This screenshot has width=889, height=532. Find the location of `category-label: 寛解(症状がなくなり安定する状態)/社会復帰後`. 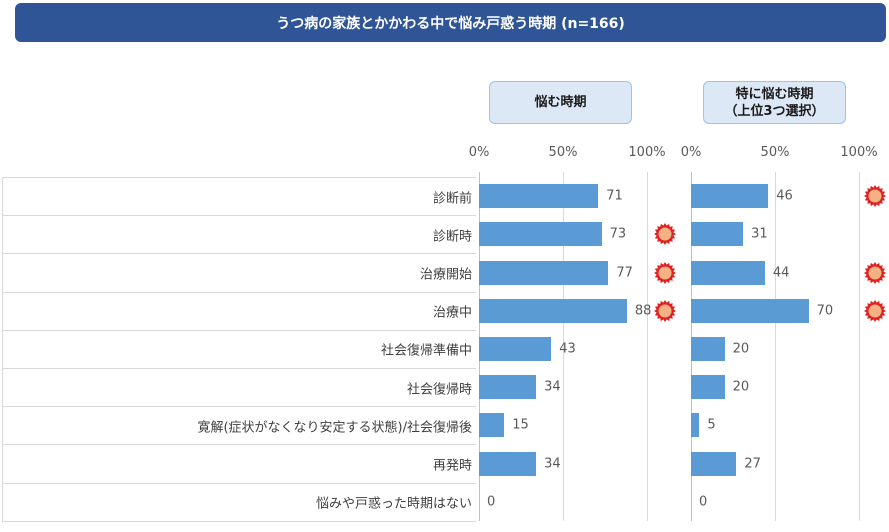

category-label: 寛解(症状がなくなり安定する状態)/社会復帰後 is located at coordinates (334, 428).